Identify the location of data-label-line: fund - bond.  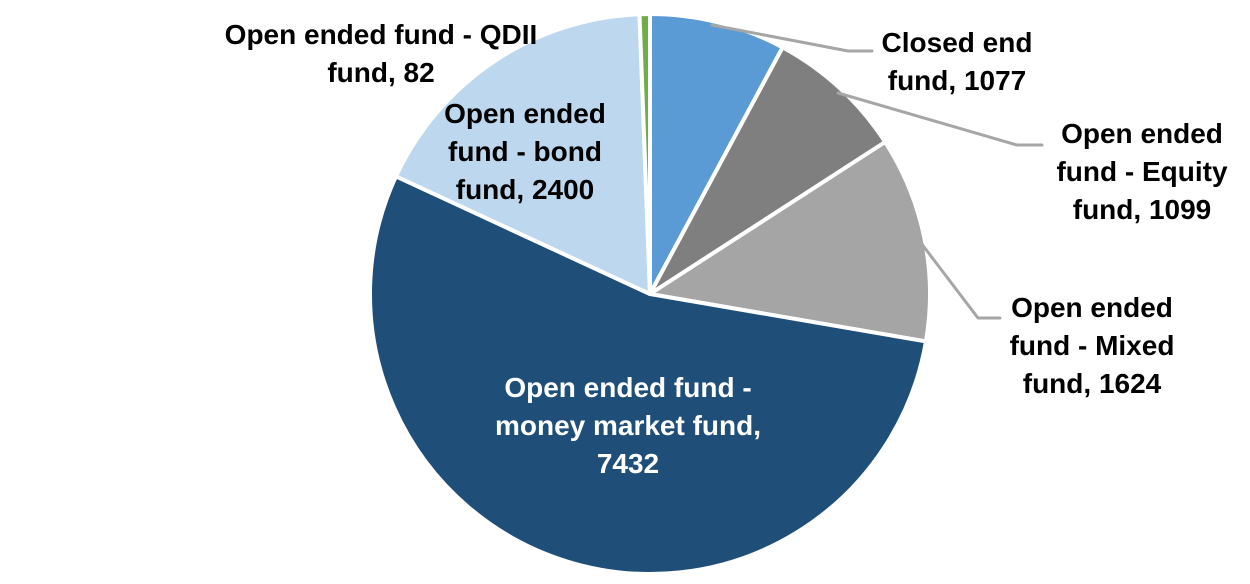
(525, 151).